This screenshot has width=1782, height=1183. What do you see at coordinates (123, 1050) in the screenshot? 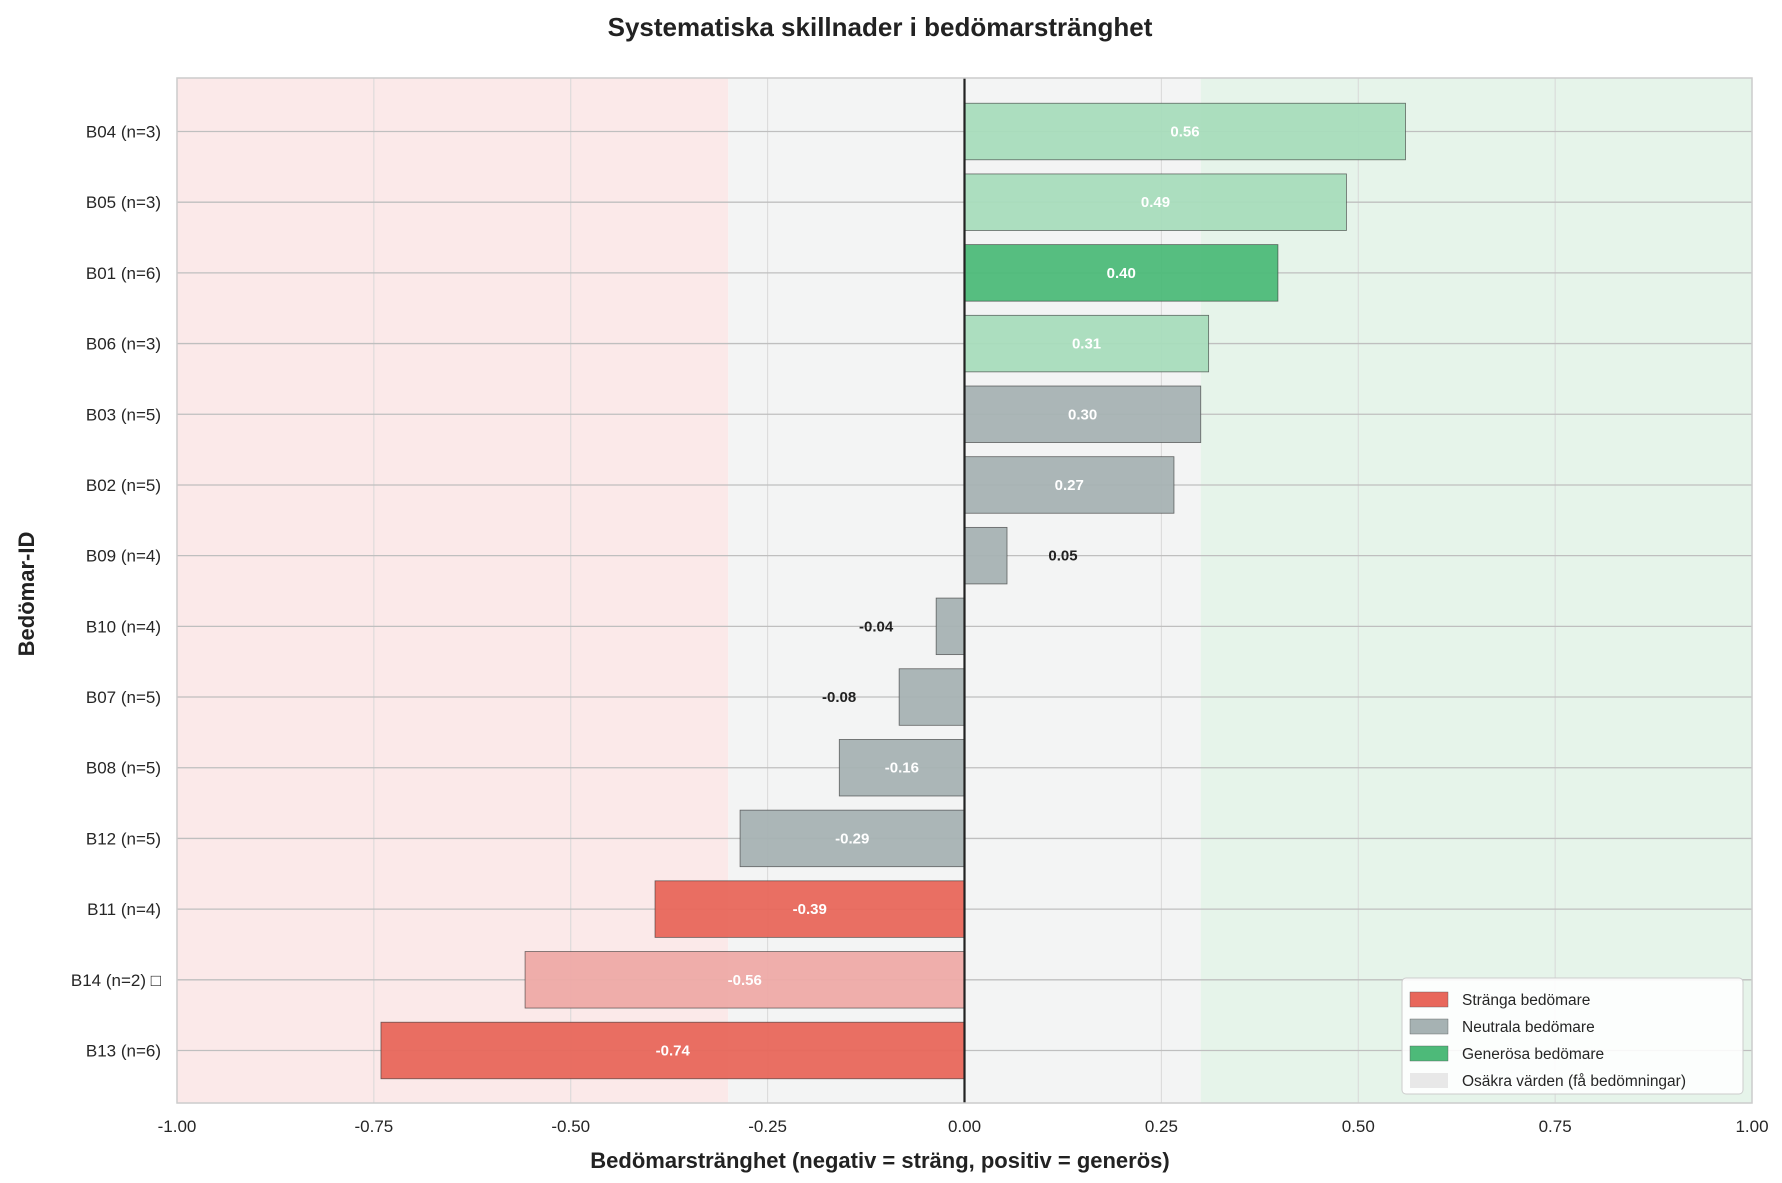
I see `y-tick-label: B13 (n=6)` at bounding box center [123, 1050].